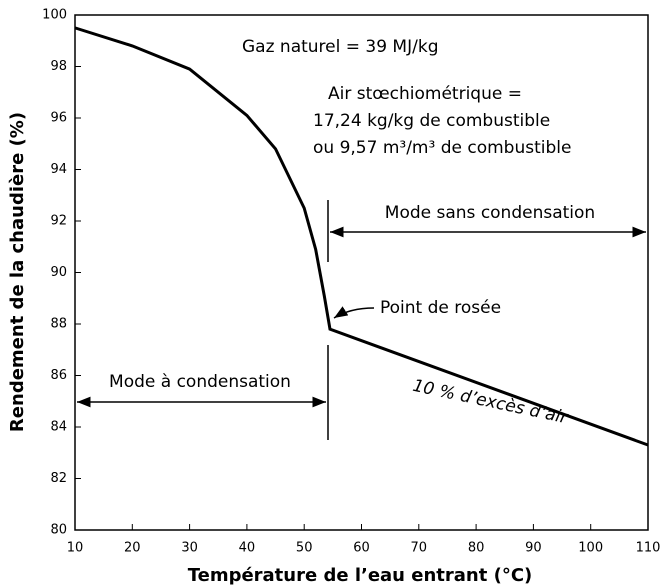 The height and width of the screenshot is (588, 665). What do you see at coordinates (58, 272) in the screenshot?
I see `y-tick-label: 90` at bounding box center [58, 272].